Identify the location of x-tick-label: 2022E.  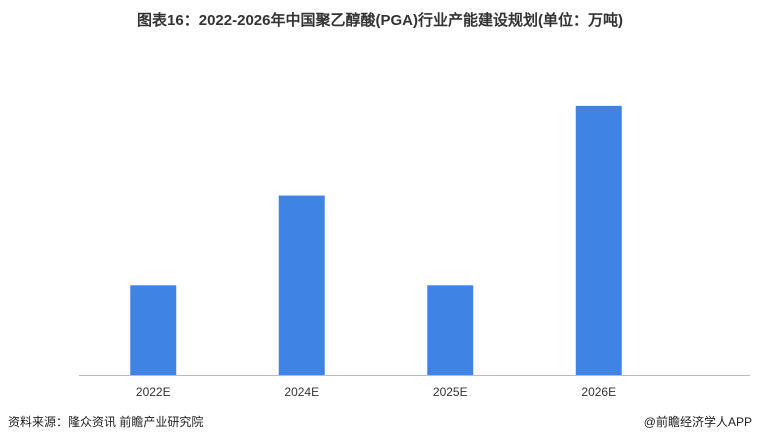
(153, 392).